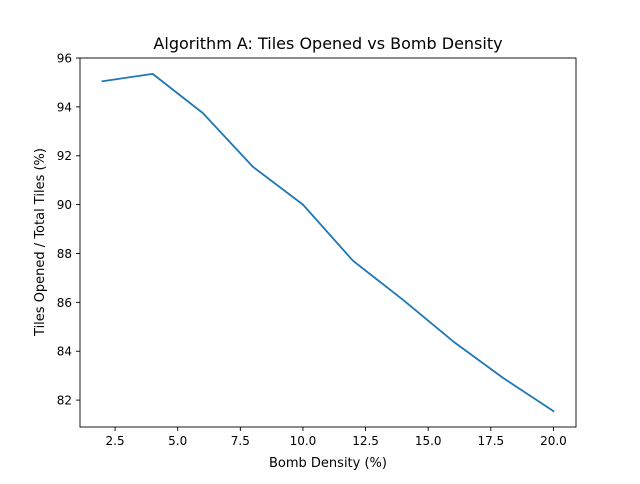 The height and width of the screenshot is (484, 640). What do you see at coordinates (64, 352) in the screenshot?
I see `y-tick-label: 84` at bounding box center [64, 352].